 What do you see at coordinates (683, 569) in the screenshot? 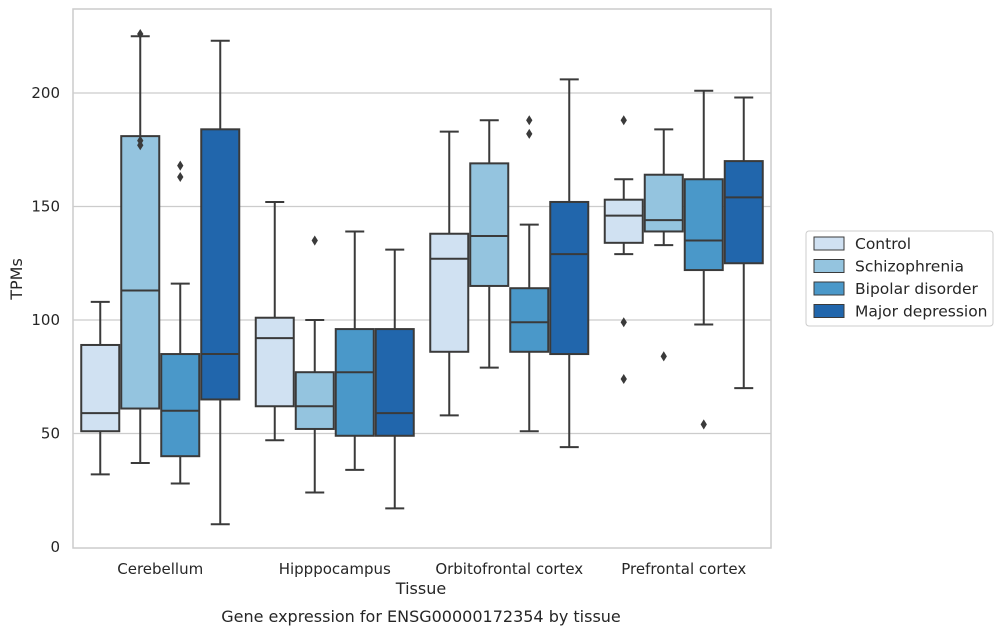
I see `x-tick-label: Prefrontal cortex` at bounding box center [683, 569].